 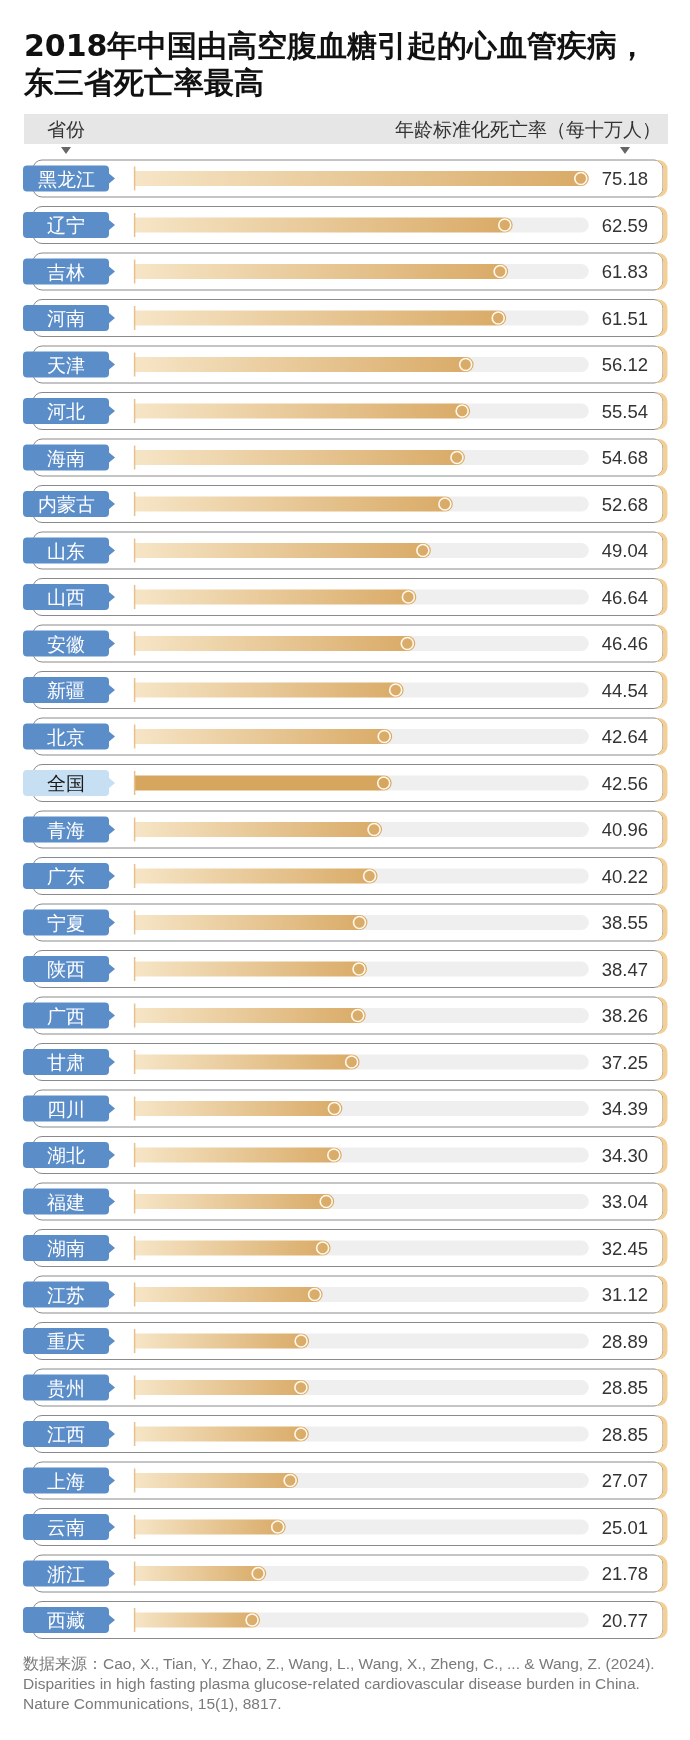 I want to click on y-tick-label: 海南, so click(x=66, y=457).